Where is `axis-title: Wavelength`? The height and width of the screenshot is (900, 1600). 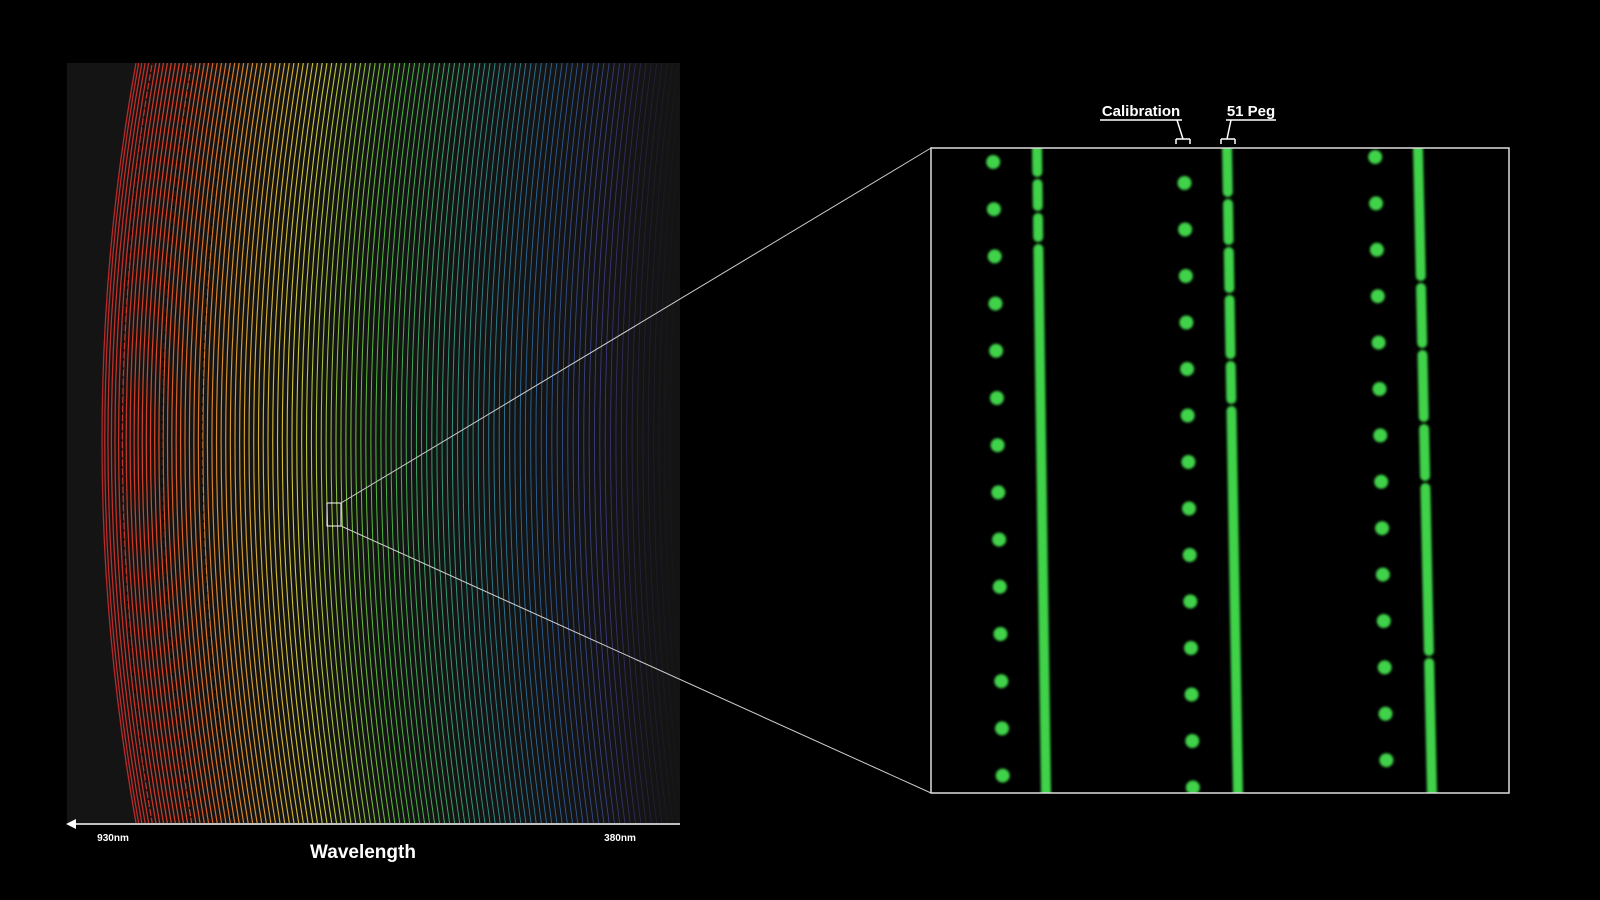
axis-title: Wavelength is located at coordinates (363, 852).